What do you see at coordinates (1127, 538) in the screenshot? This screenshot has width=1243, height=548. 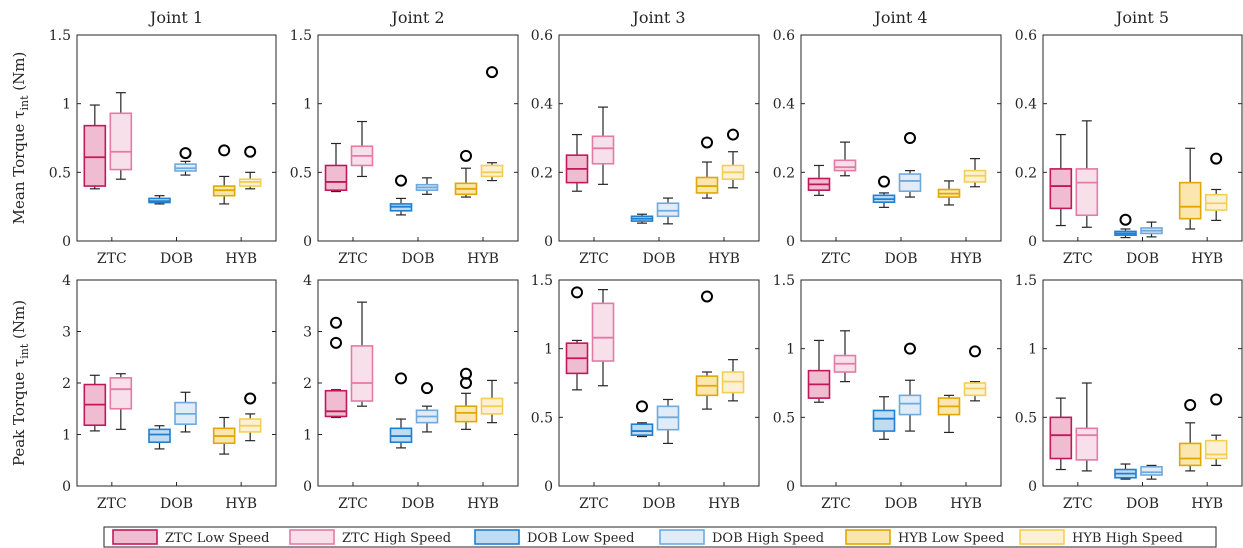 I see `legend-label: HYB High Speed` at bounding box center [1127, 538].